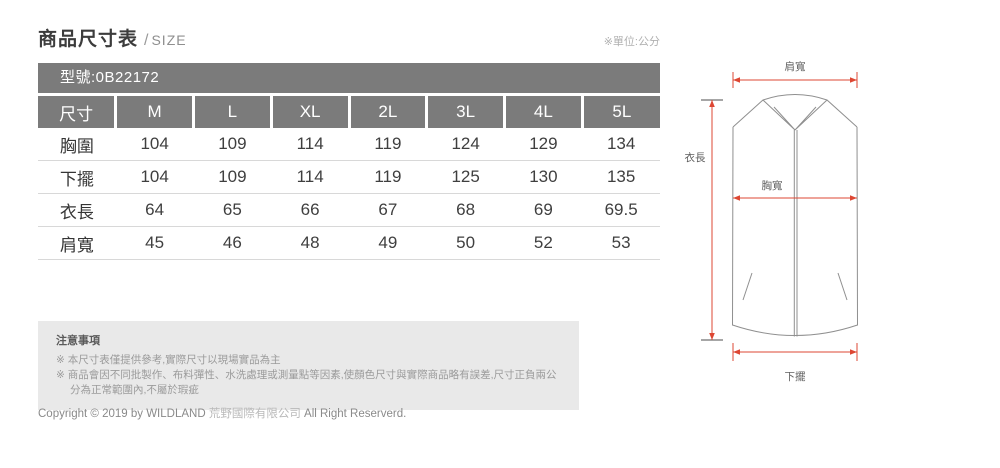 The image size is (1000, 468). Describe the element at coordinates (77, 177) in the screenshot. I see `row-label: 下擺` at that location.